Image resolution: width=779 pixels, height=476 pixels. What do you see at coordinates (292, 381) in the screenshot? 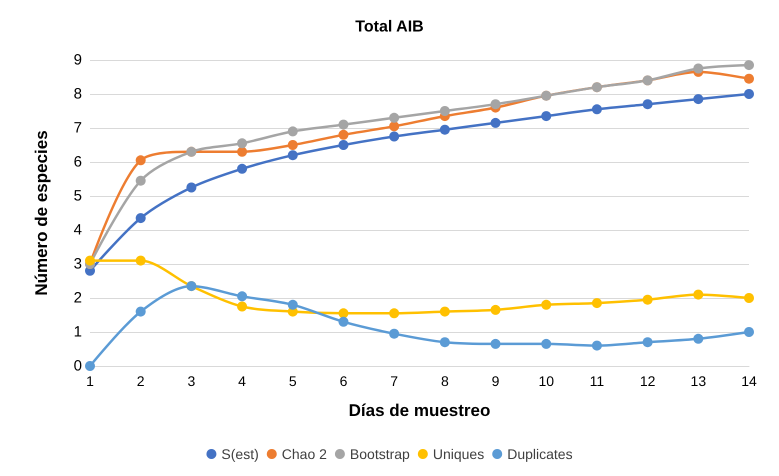
I see `x-tick-label: 5` at bounding box center [292, 381].